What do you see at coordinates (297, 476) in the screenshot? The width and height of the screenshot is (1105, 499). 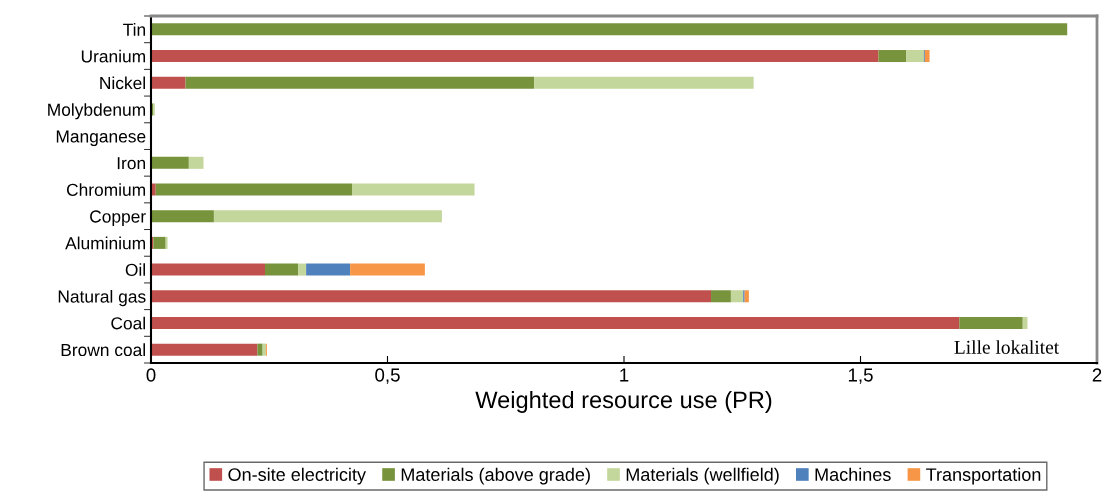 I see `legend-label: On-site electricity` at bounding box center [297, 476].